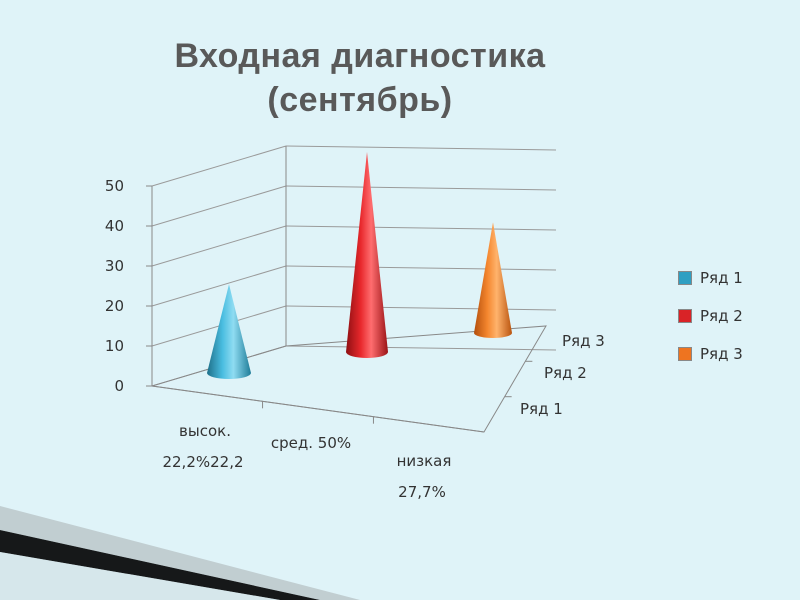  I want to click on chart-cones, so click(359, 265).